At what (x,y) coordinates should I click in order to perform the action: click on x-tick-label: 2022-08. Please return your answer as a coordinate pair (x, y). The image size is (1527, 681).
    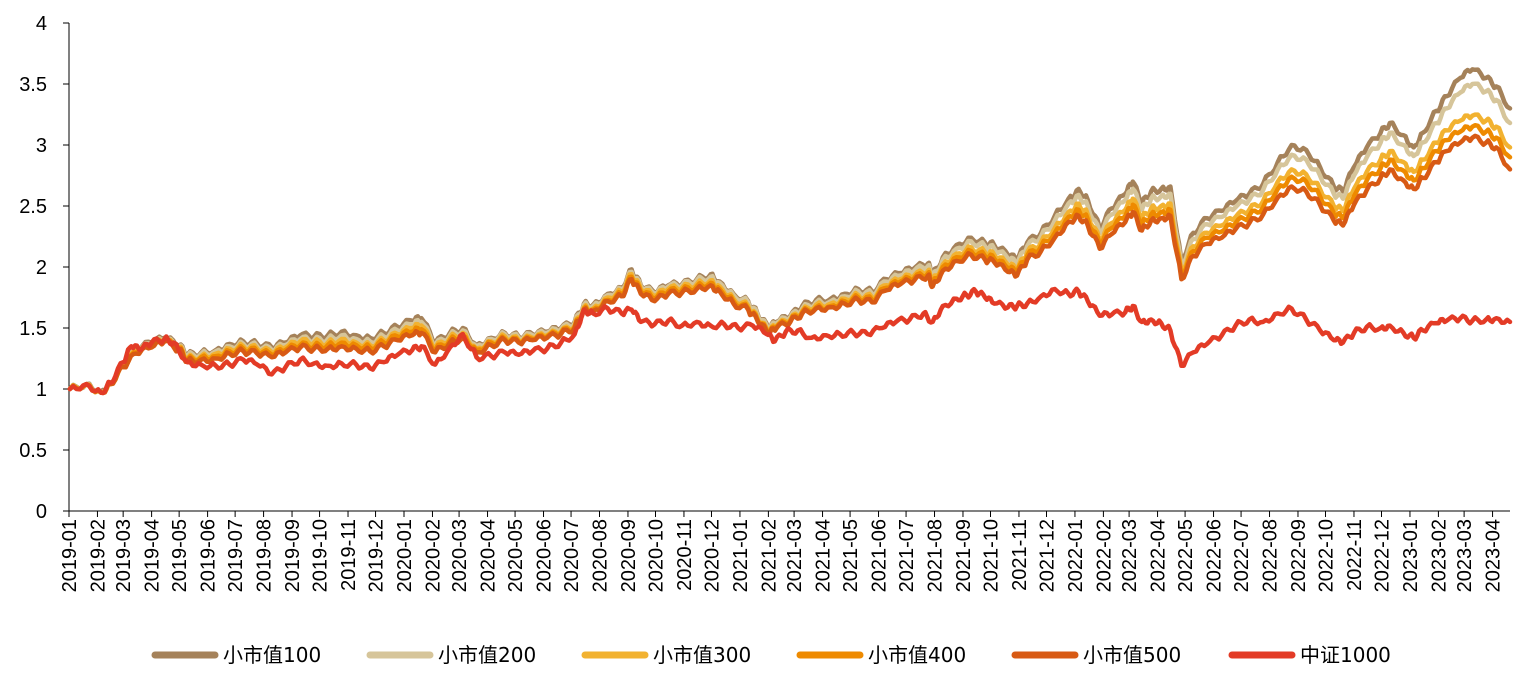
    Looking at the image, I should click on (1271, 555).